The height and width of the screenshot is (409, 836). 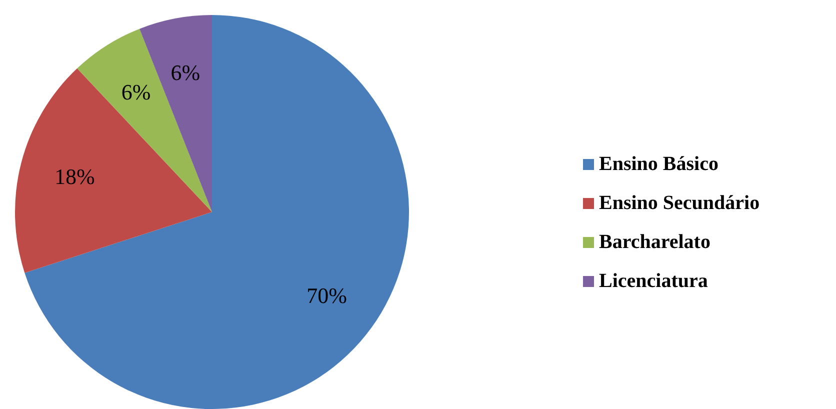 What do you see at coordinates (653, 281) in the screenshot?
I see `legend-label: Licenciatura` at bounding box center [653, 281].